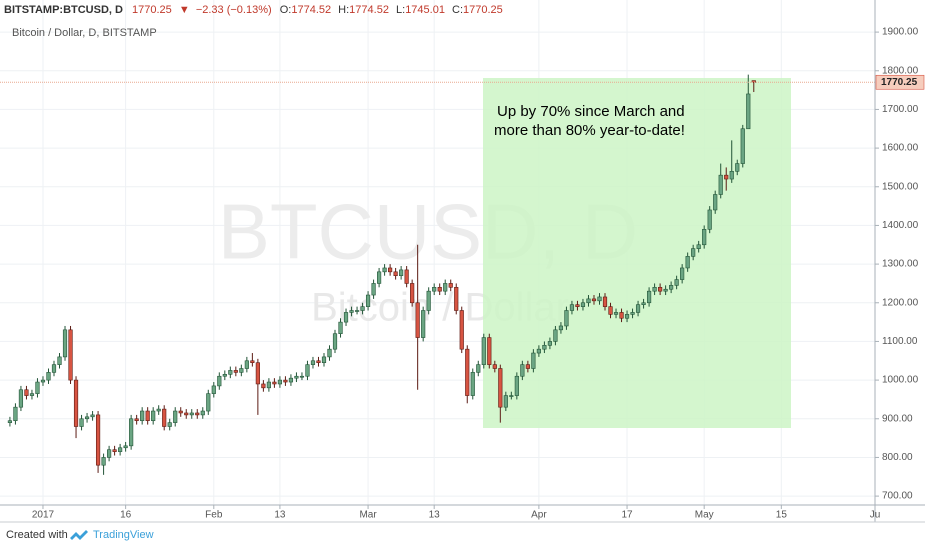 The width and height of the screenshot is (925, 549). I want to click on y-tick-label: 1700.00, so click(900, 109).